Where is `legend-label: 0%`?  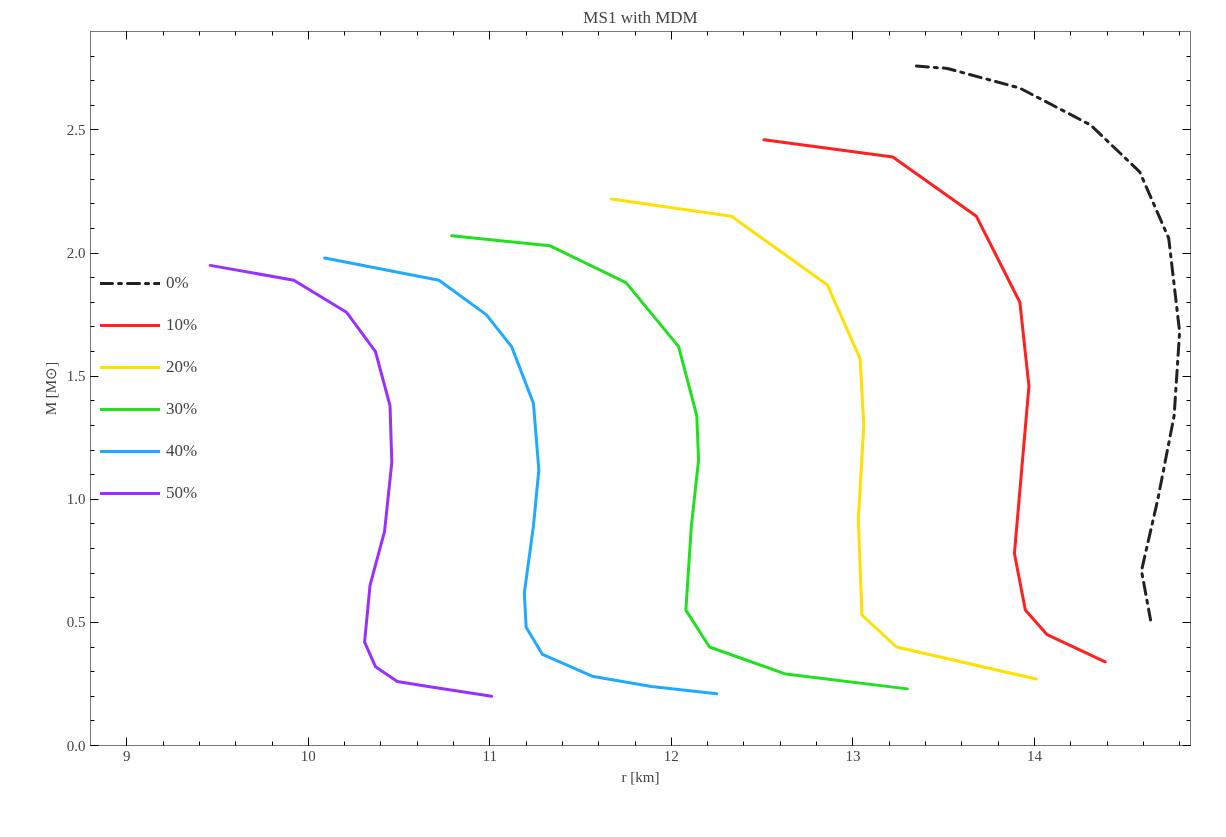
legend-label: 0% is located at coordinates (177, 283).